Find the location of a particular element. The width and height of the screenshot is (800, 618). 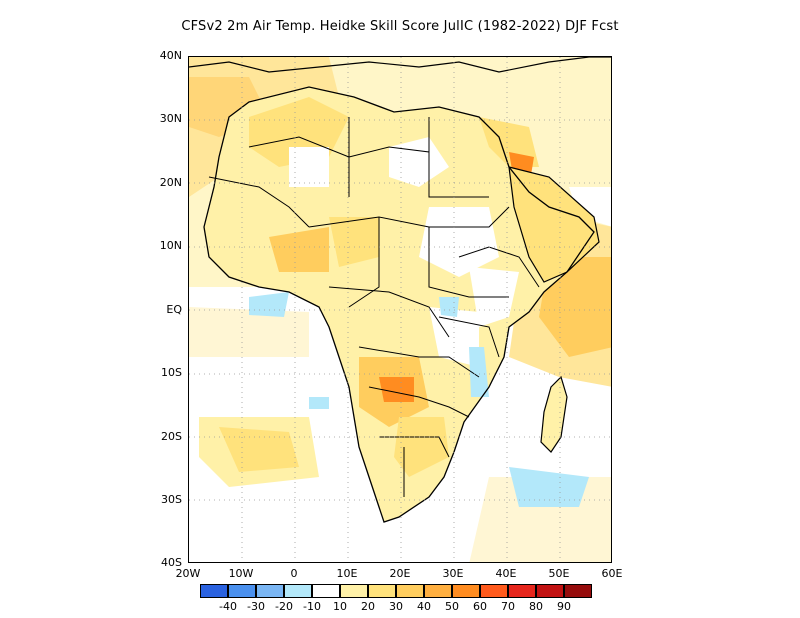

colorbar-label: 40 is located at coordinates (424, 606).